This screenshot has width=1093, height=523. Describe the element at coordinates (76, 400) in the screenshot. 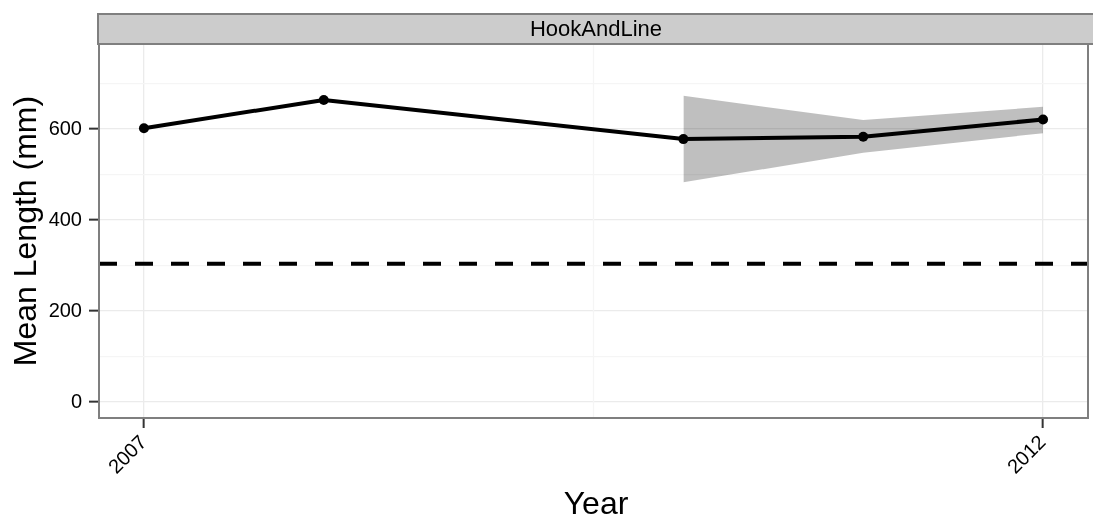

I see `y-tick-label: 0` at that location.